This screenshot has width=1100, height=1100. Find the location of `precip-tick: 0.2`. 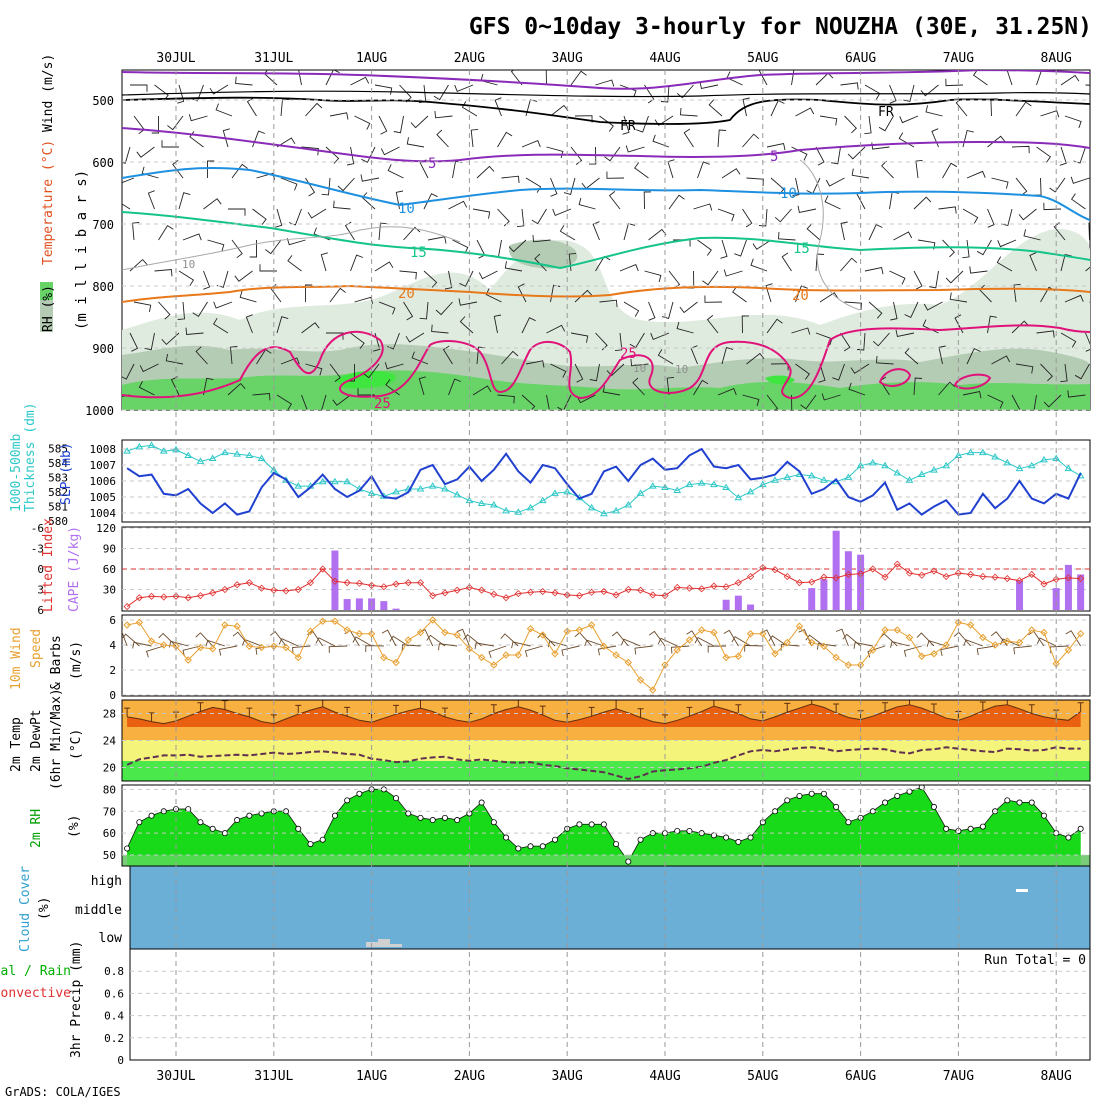

precip-tick: 0.2 is located at coordinates (114, 1038).